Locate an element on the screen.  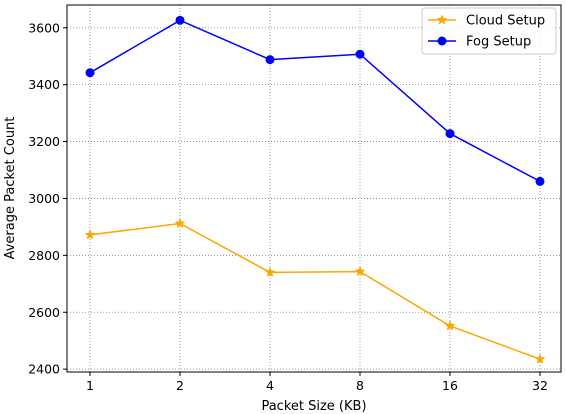
y-tick-label: 2800 is located at coordinates (44, 255).